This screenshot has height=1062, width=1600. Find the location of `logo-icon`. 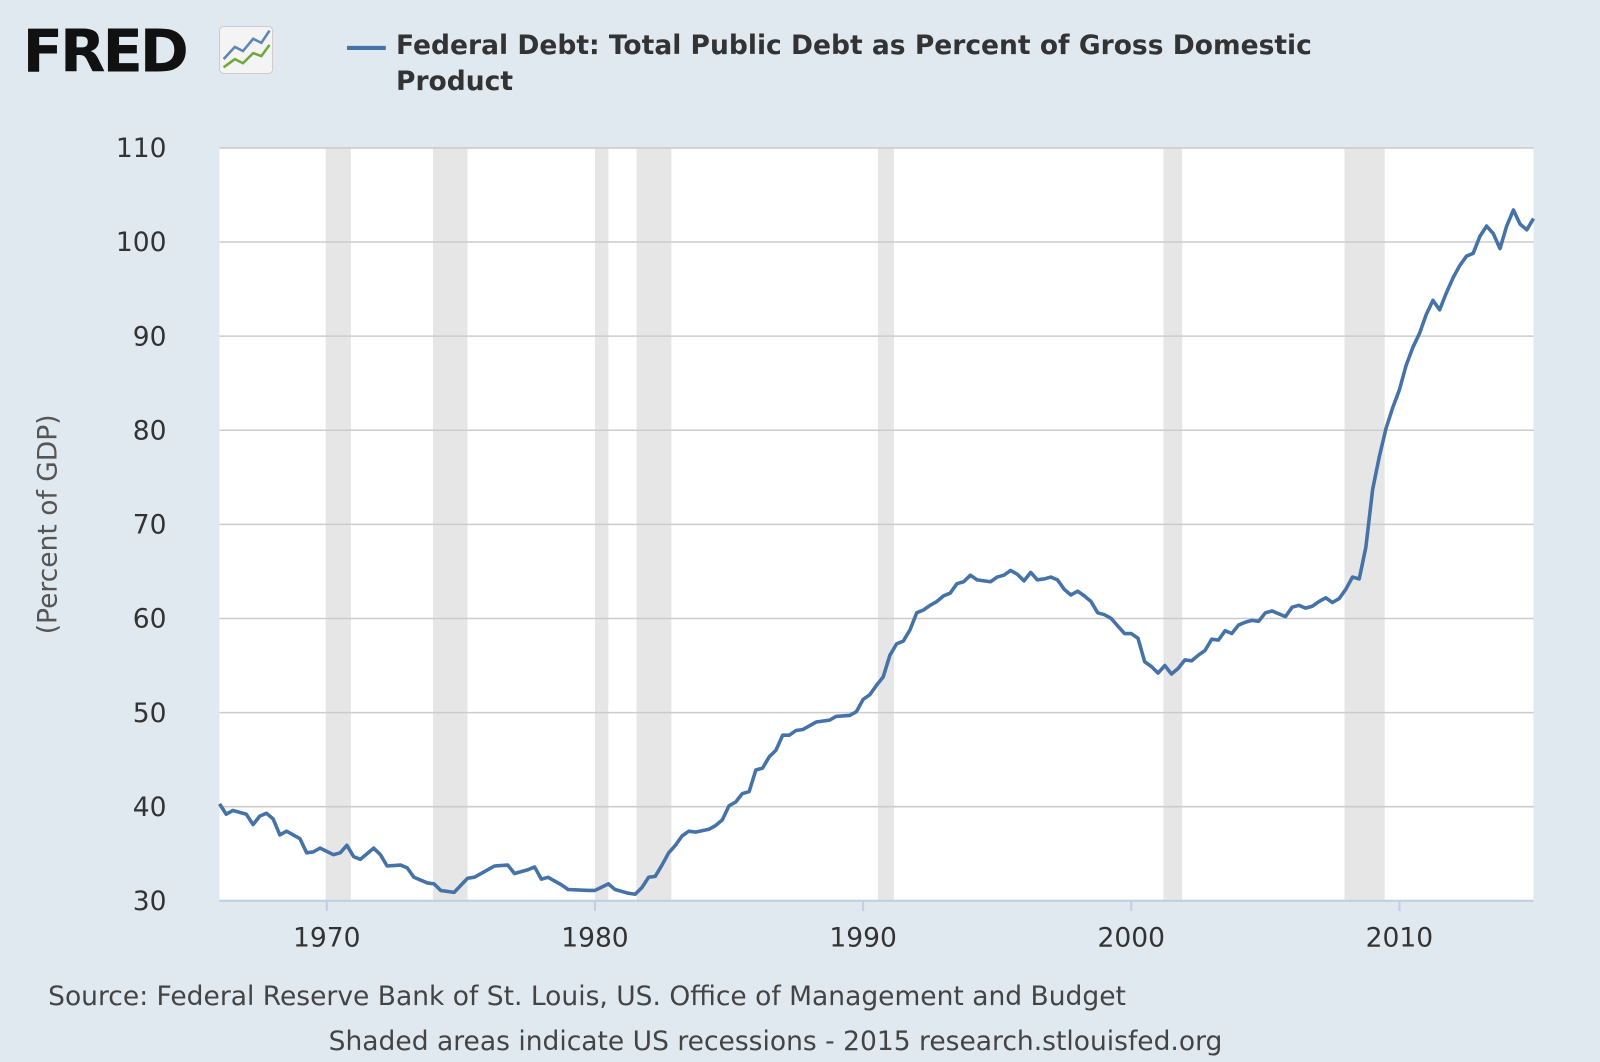

logo-icon is located at coordinates (246, 50).